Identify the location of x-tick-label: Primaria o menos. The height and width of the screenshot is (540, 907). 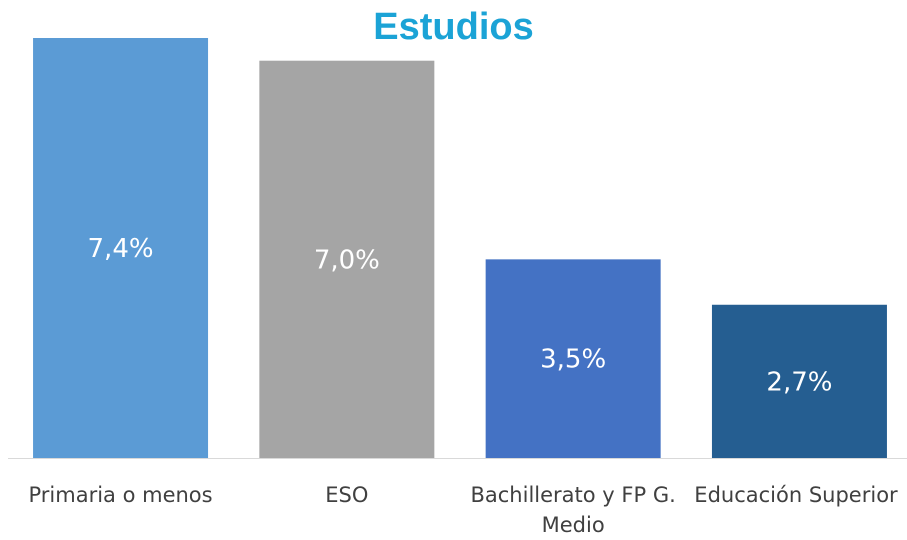
(120, 495).